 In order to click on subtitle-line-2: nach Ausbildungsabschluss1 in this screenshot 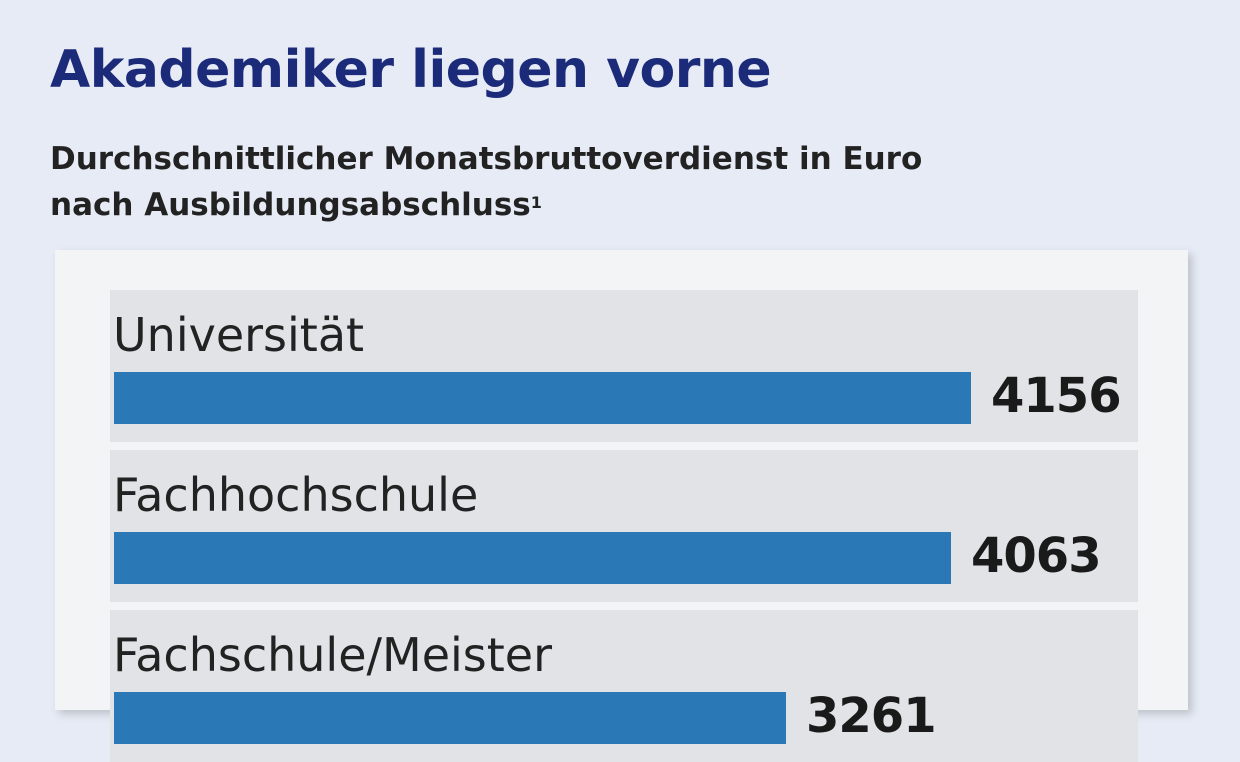, I will do `click(486, 205)`.